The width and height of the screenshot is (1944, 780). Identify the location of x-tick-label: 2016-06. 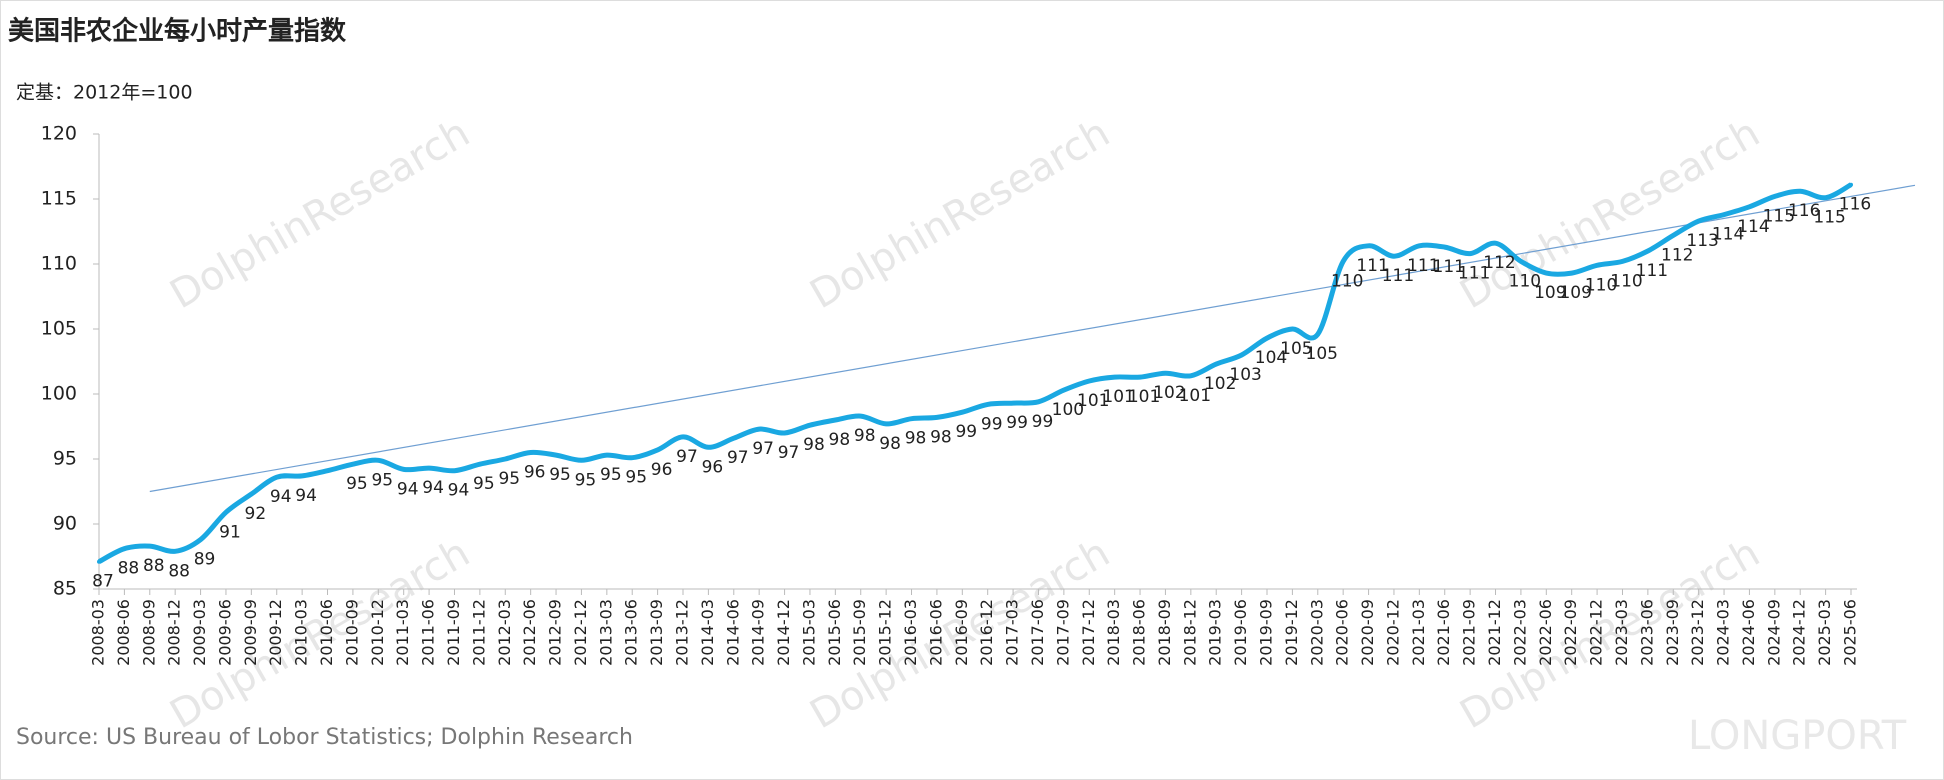
(935, 632).